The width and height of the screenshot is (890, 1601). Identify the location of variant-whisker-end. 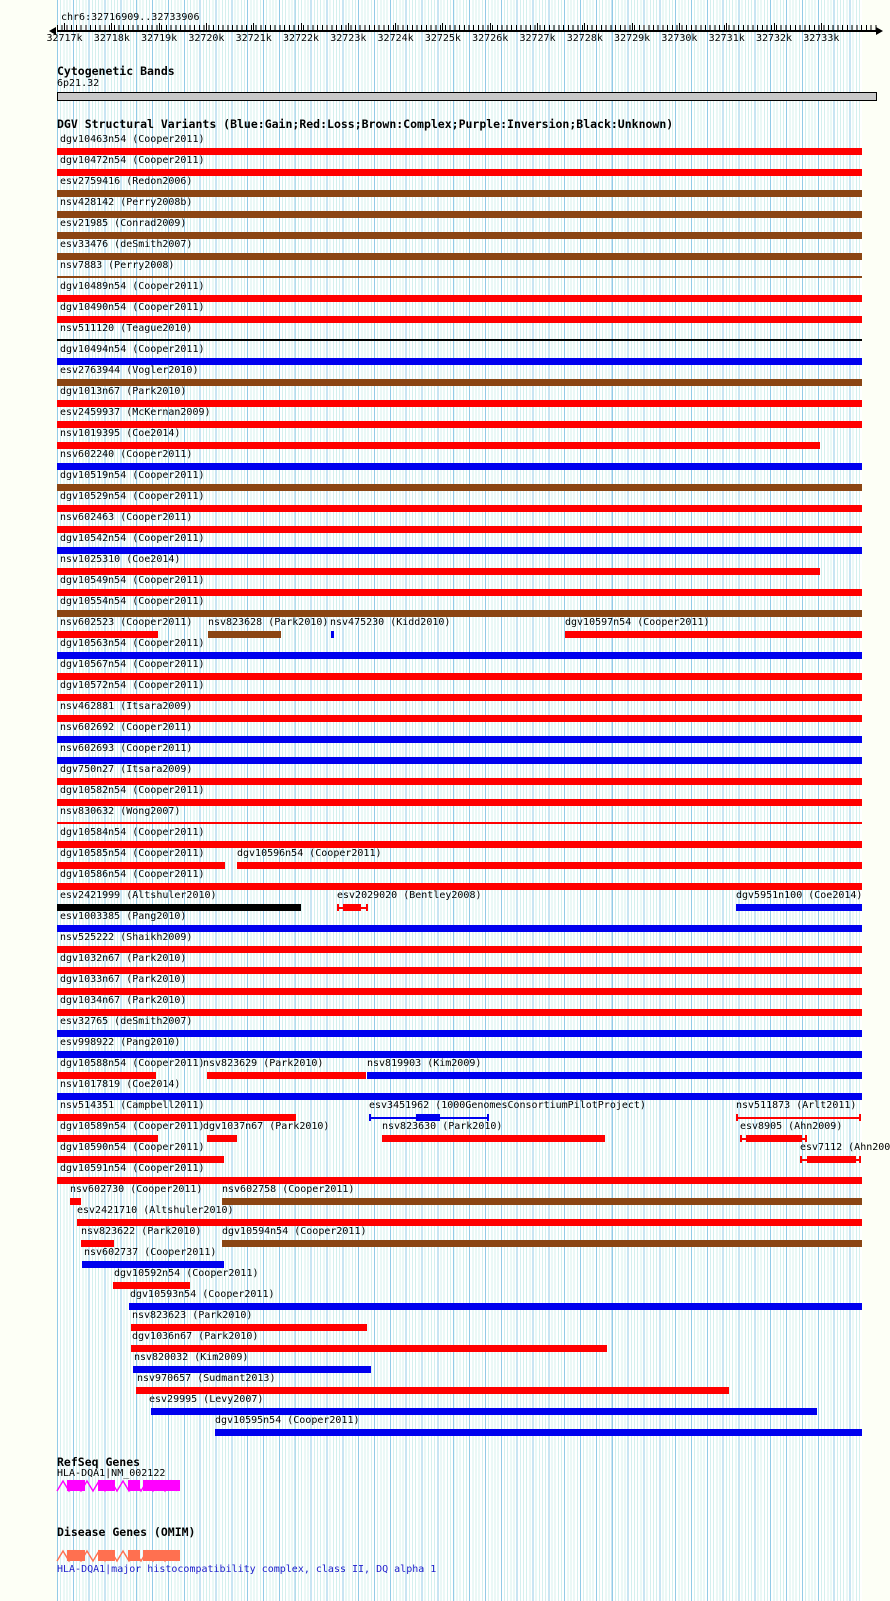
(860, 1117).